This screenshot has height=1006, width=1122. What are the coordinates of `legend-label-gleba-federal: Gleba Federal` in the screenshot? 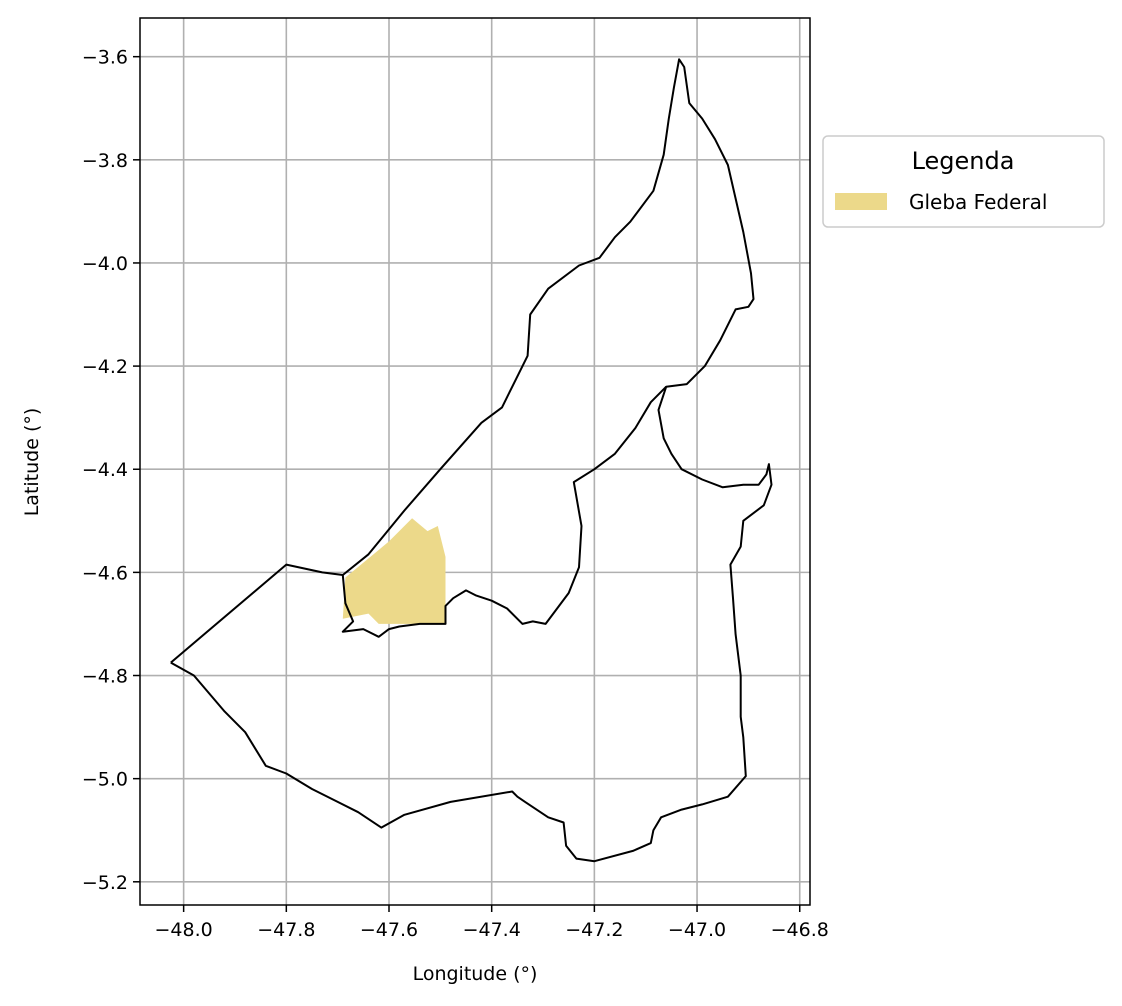 It's located at (978, 202).